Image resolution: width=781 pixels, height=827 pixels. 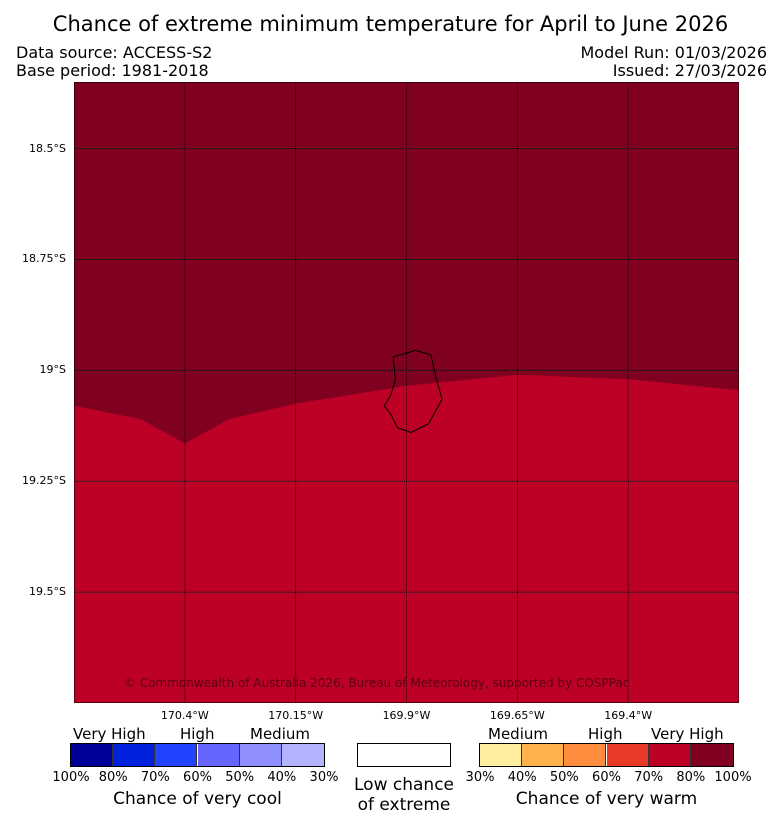 I want to click on cool-percent-label: 40%, so click(x=282, y=777).